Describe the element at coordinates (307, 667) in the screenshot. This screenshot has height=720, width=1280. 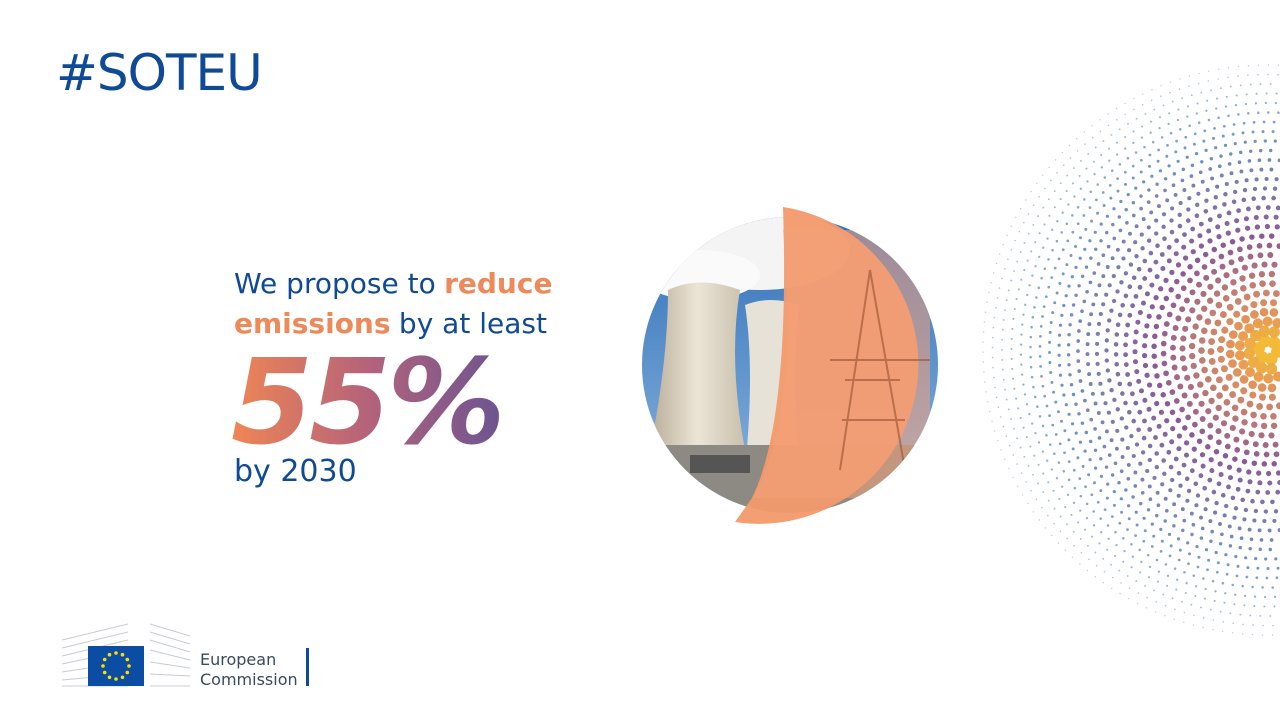
I see `logo-bar` at that location.